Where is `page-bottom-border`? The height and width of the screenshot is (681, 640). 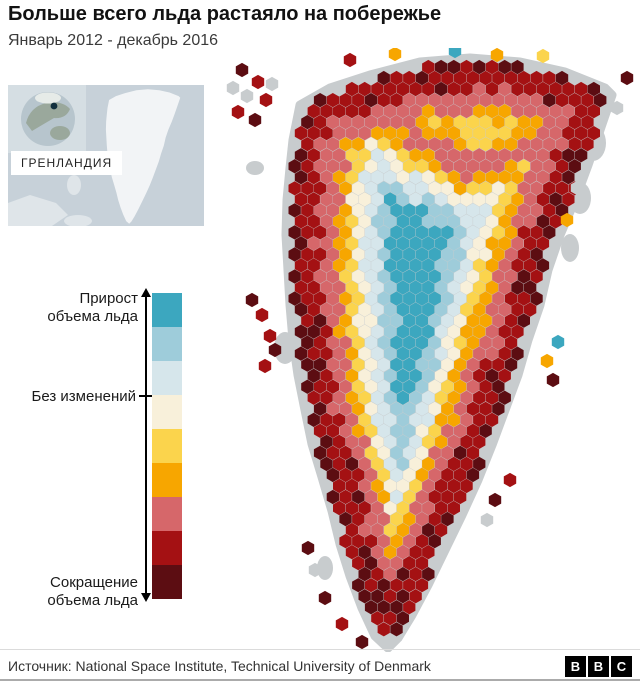
page-bottom-border is located at coordinates (320, 680).